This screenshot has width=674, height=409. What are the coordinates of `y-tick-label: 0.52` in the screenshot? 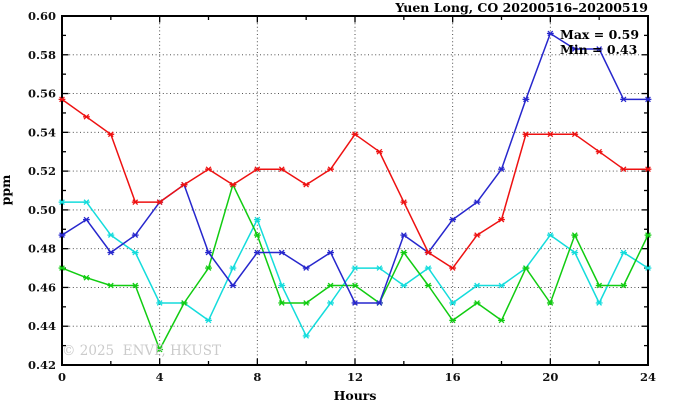 It's located at (42, 171).